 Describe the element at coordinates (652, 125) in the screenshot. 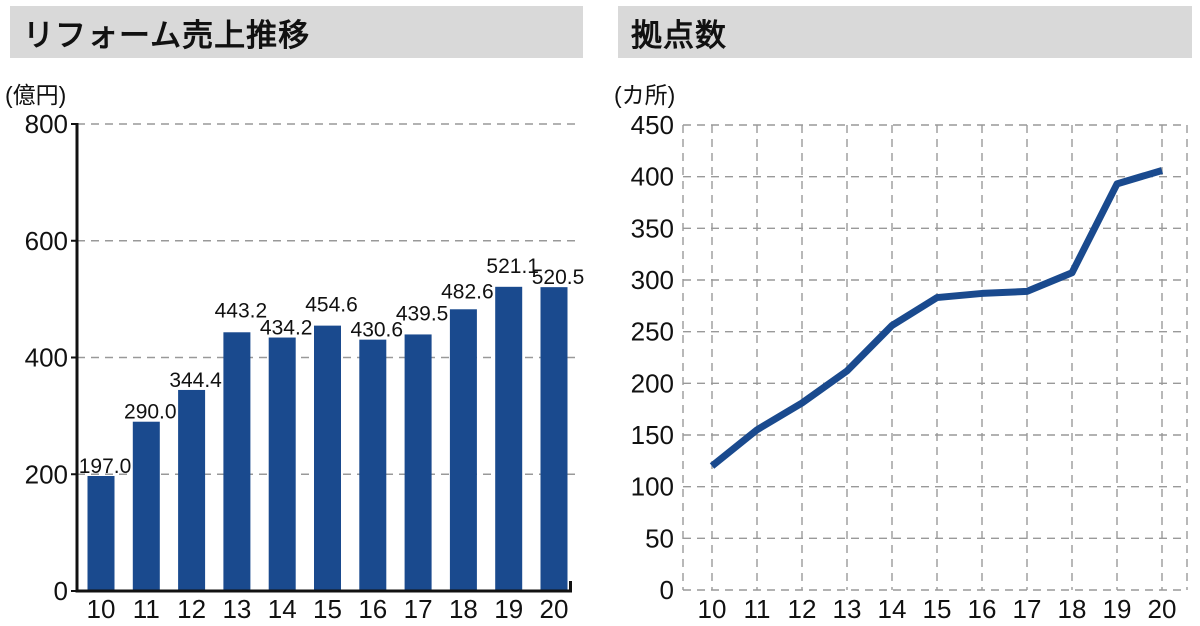

I see `y-axis-label: 450` at that location.